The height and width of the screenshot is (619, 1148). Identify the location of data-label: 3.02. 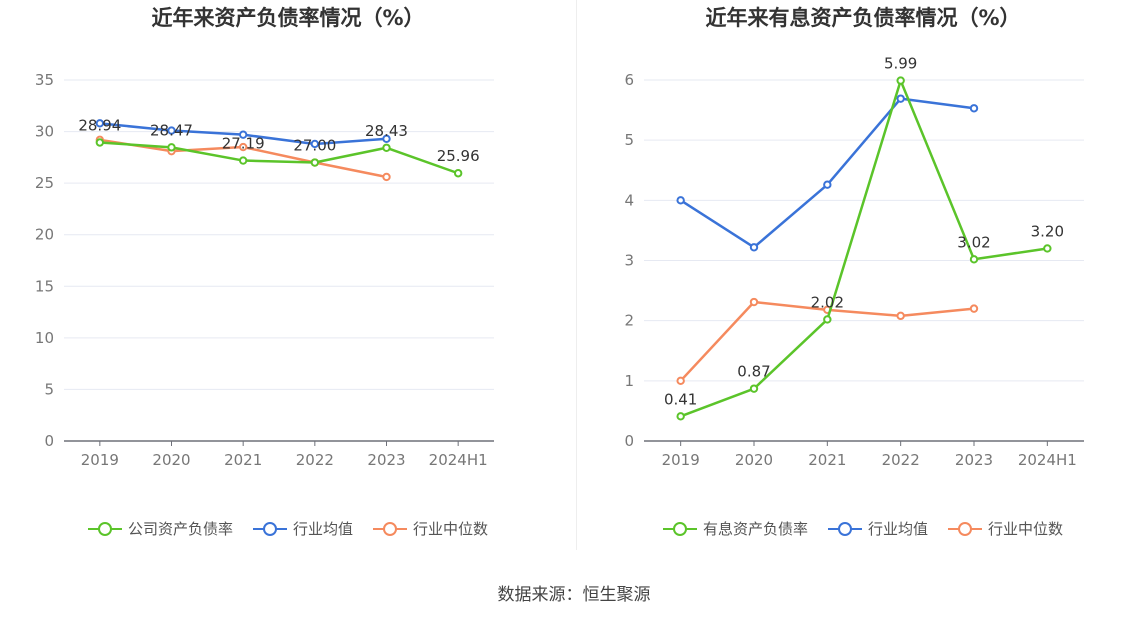
(973, 242).